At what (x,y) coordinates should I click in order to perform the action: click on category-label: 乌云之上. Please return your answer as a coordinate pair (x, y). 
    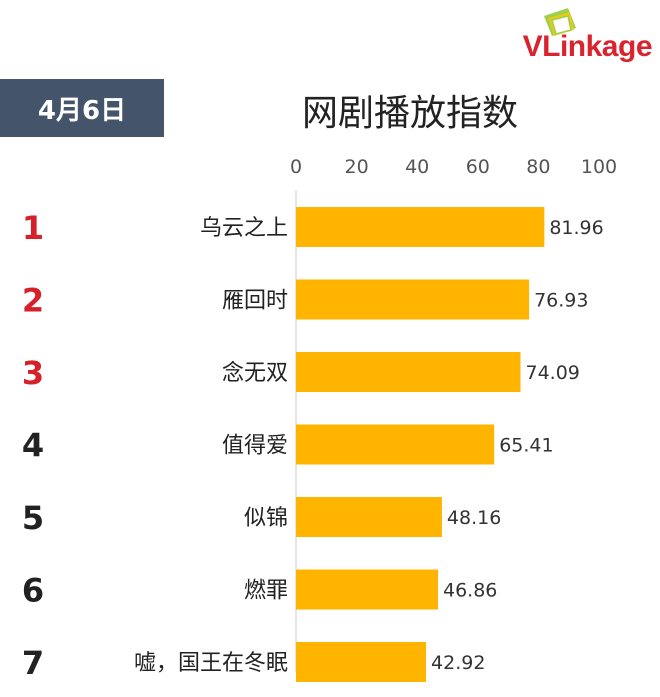
    Looking at the image, I should click on (244, 228).